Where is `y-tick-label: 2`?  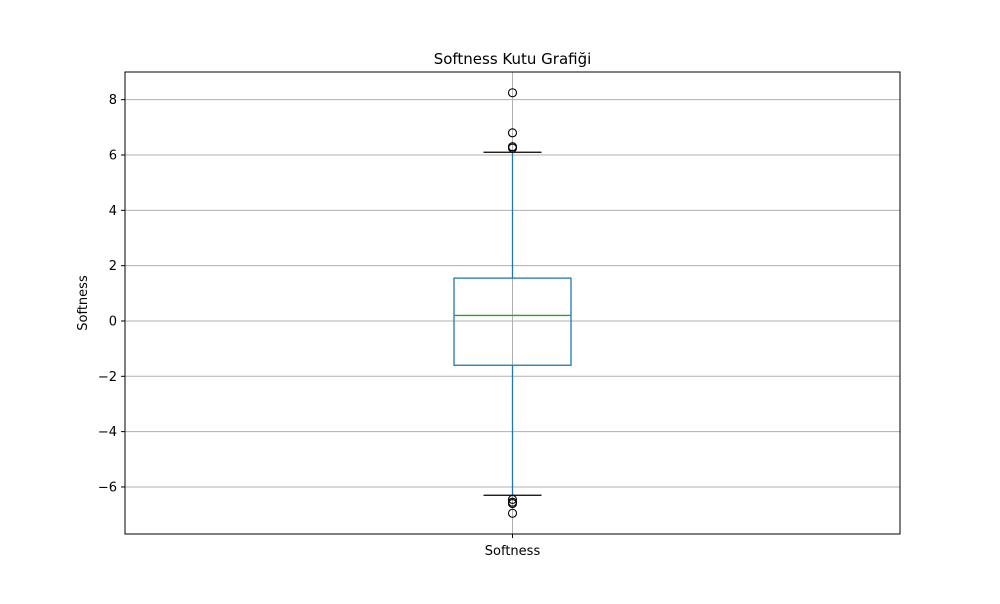 y-tick-label: 2 is located at coordinates (113, 266).